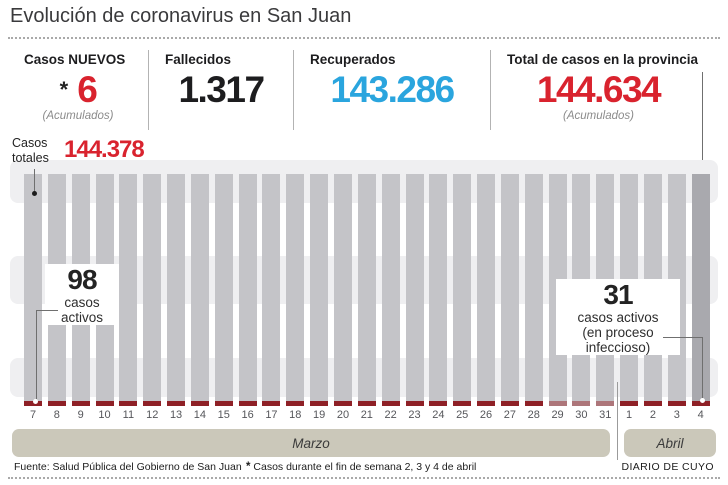 The image size is (728, 485). I want to click on stat-recuperados-value: 143.286, so click(392, 89).